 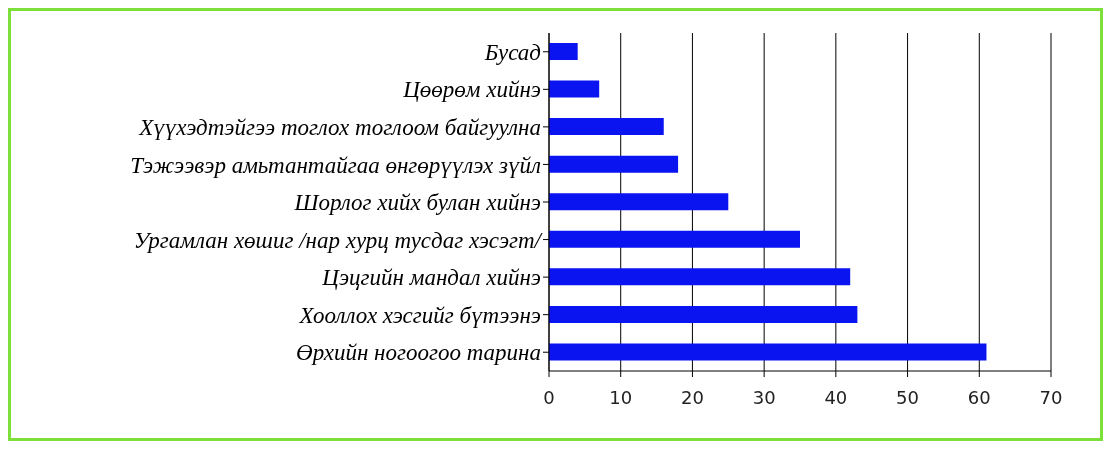 What do you see at coordinates (338, 240) in the screenshot?
I see `y-tick-label: Ургамлан хөшиг /нар хурц тусдаг хэсэгт/` at bounding box center [338, 240].